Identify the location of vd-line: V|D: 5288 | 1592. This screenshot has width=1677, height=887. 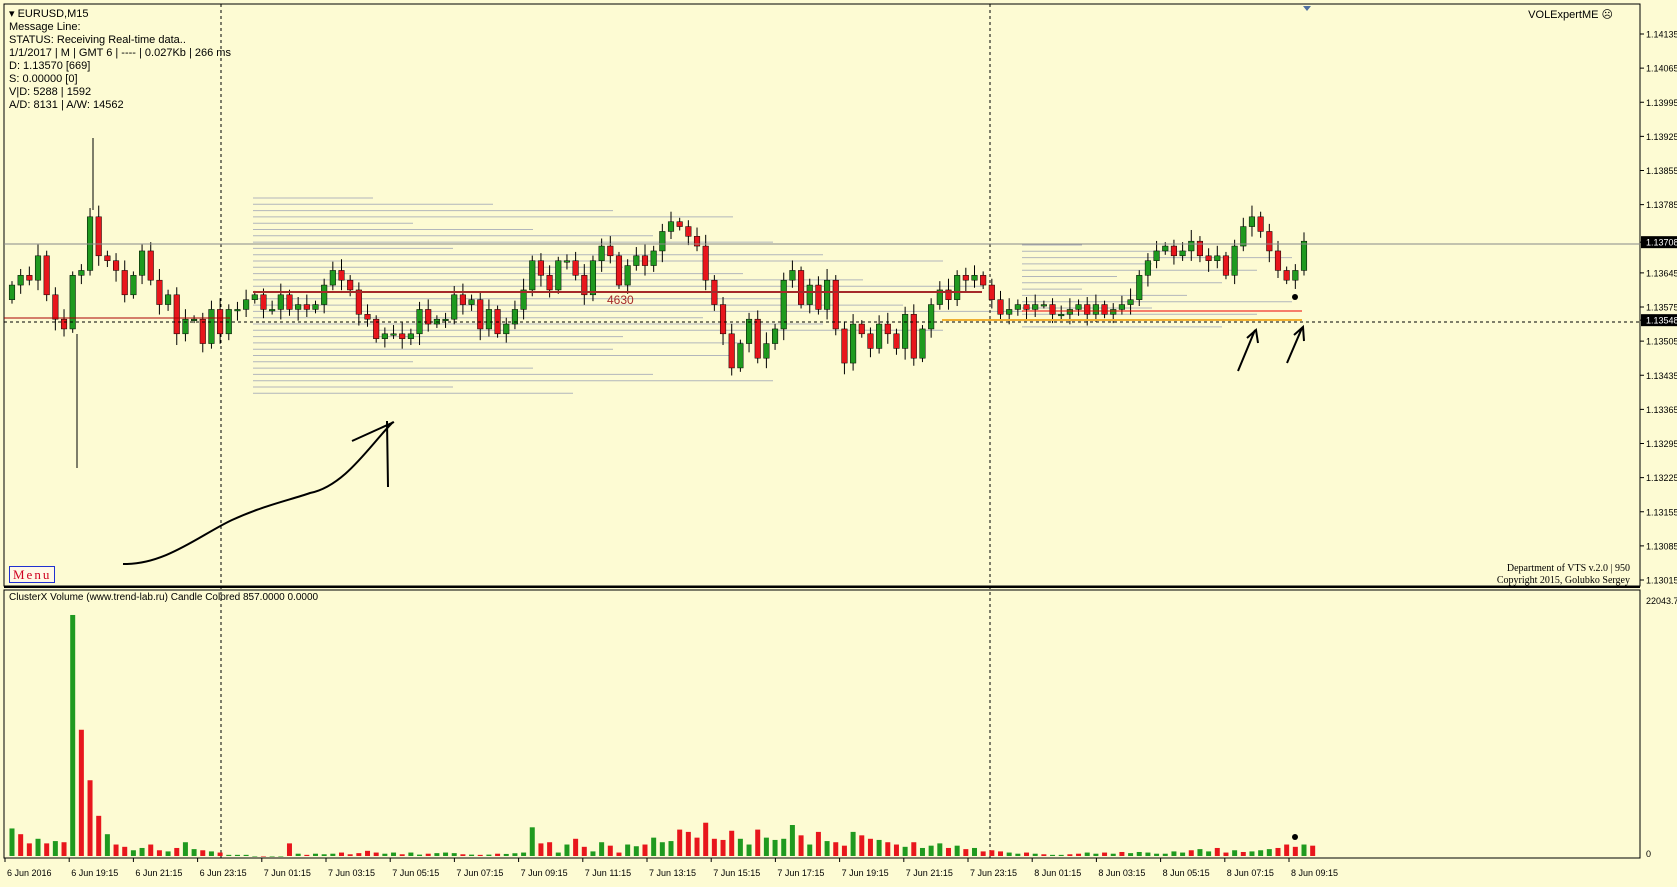
(50, 92).